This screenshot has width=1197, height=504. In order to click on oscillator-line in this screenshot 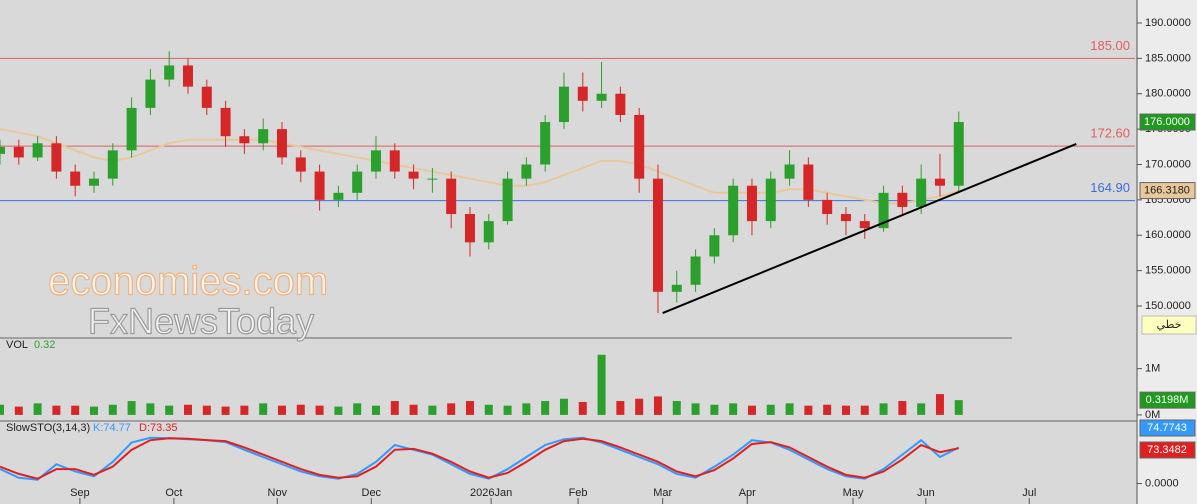, I will do `click(480, 458)`.